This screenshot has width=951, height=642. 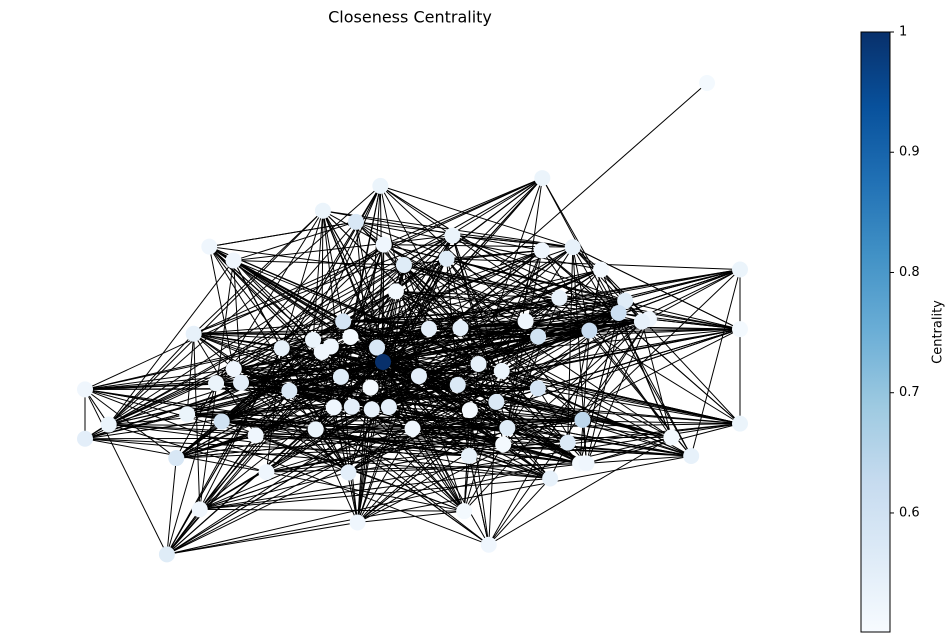 What do you see at coordinates (875, 332) in the screenshot?
I see `colorbar` at bounding box center [875, 332].